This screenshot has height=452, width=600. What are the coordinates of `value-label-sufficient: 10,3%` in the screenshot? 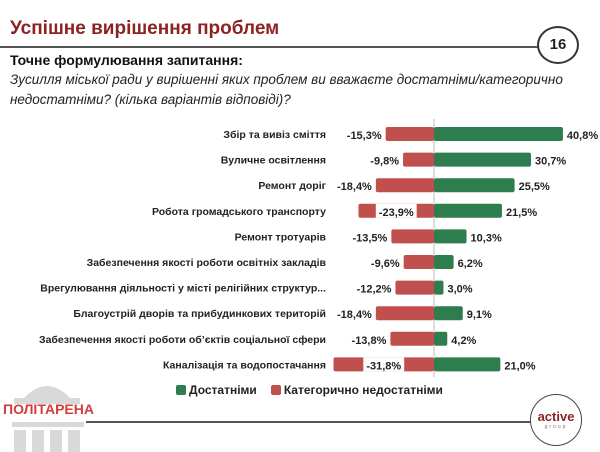 It's located at (486, 238).